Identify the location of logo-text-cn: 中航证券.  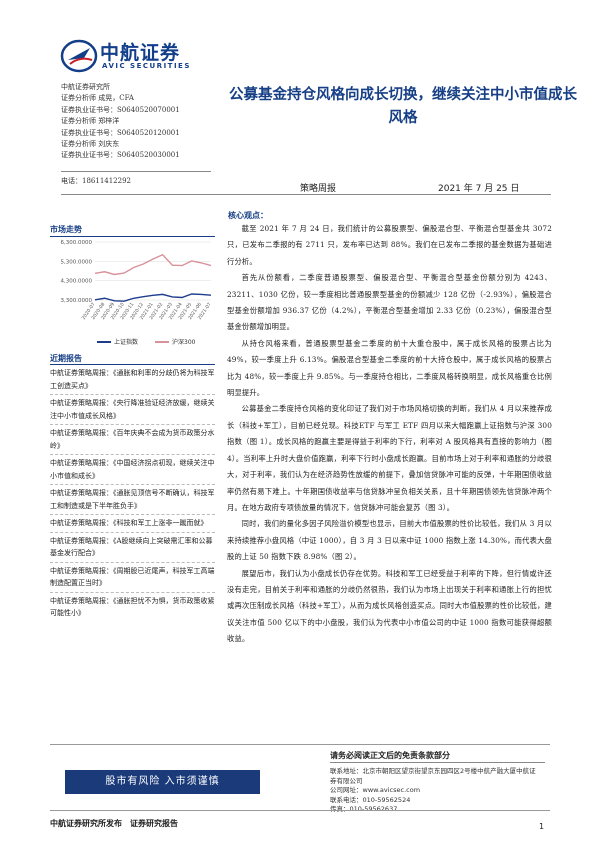
(140, 53).